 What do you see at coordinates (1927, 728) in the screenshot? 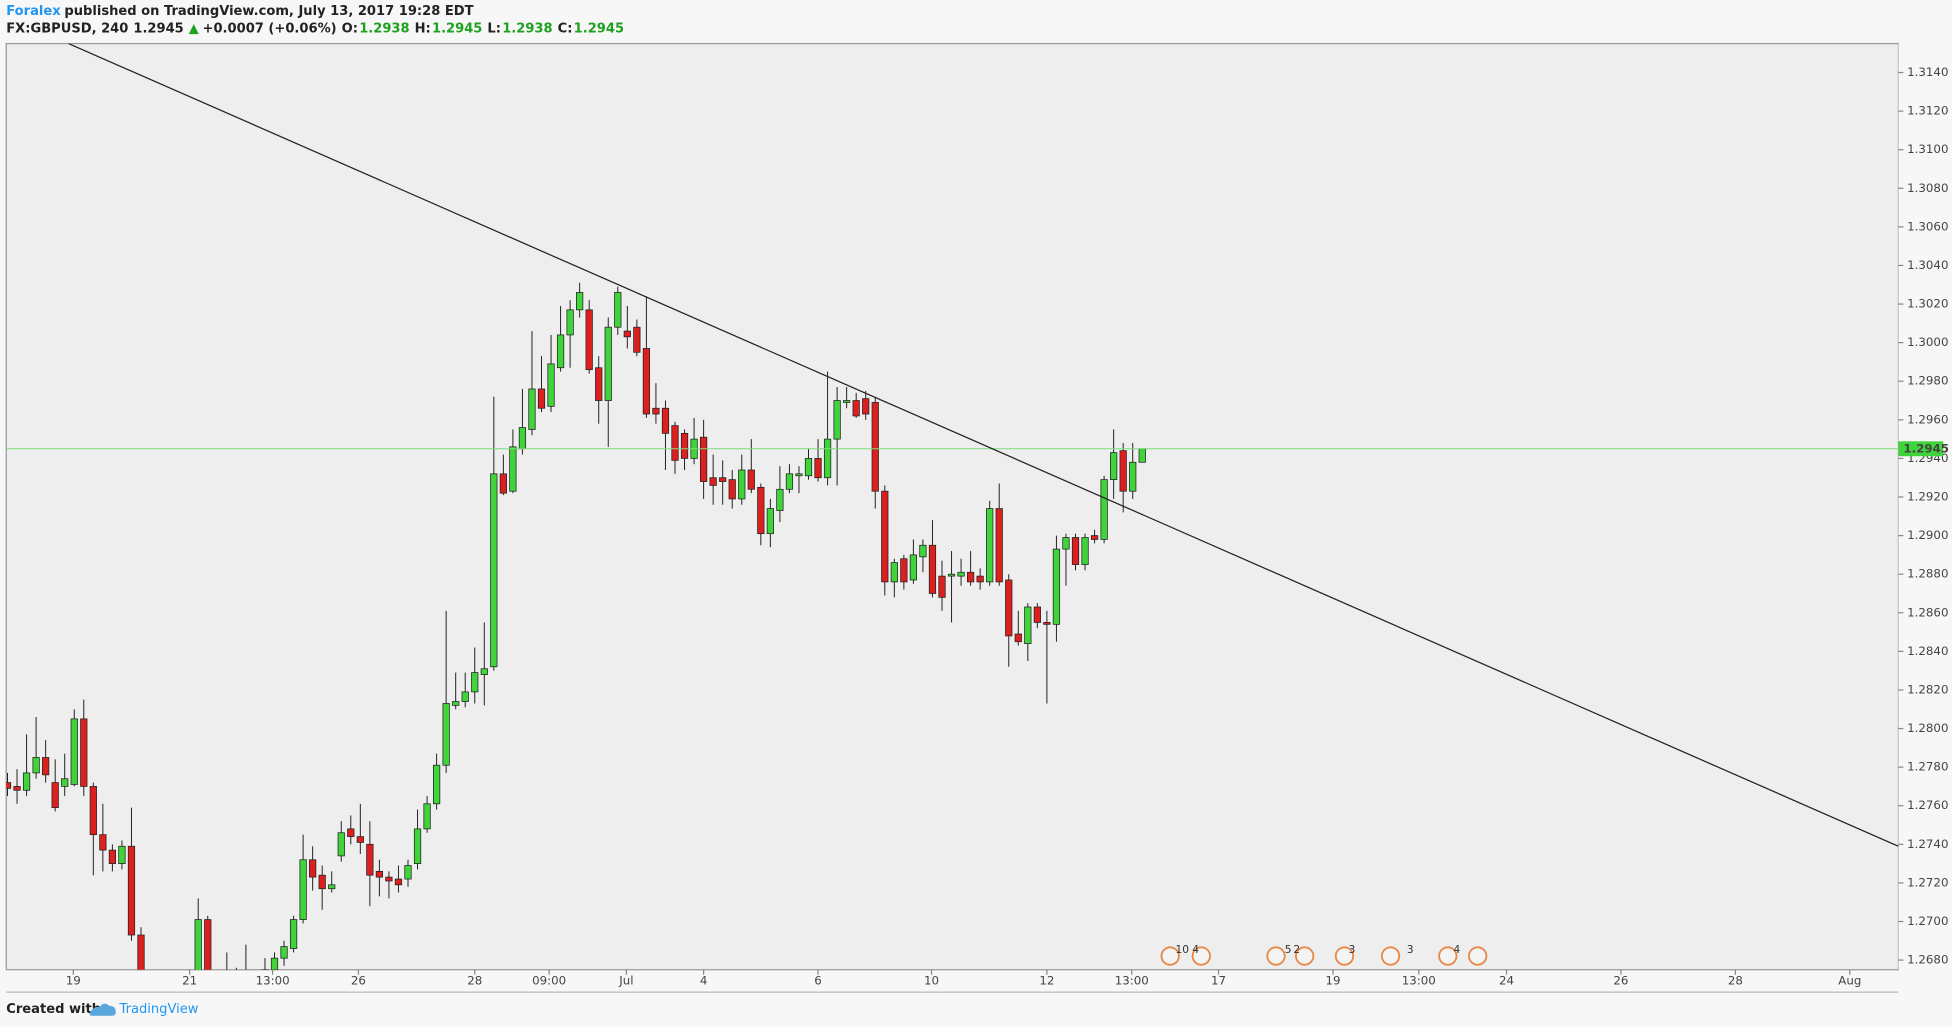
I see `y-tick-label: 1.2800` at bounding box center [1927, 728].